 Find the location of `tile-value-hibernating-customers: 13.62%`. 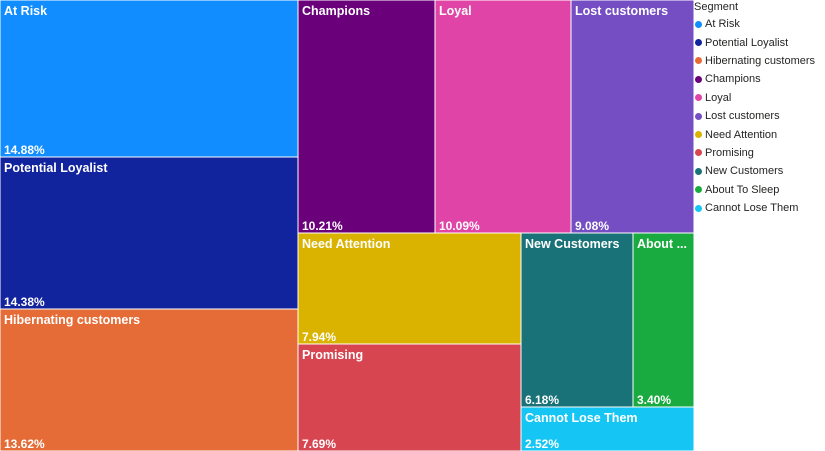

tile-value-hibernating-customers: 13.62% is located at coordinates (24, 444).